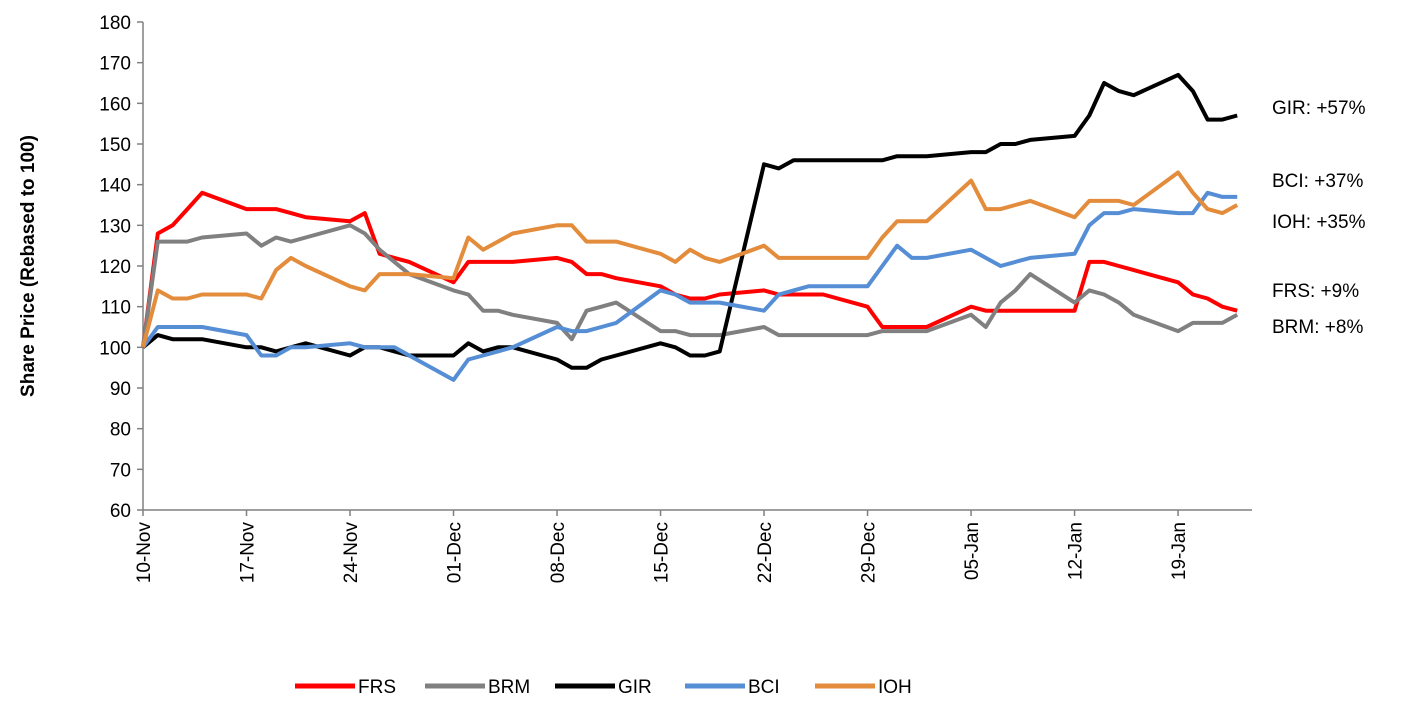 This screenshot has width=1404, height=701. What do you see at coordinates (120, 389) in the screenshot?
I see `y-tick-label: 90` at bounding box center [120, 389].